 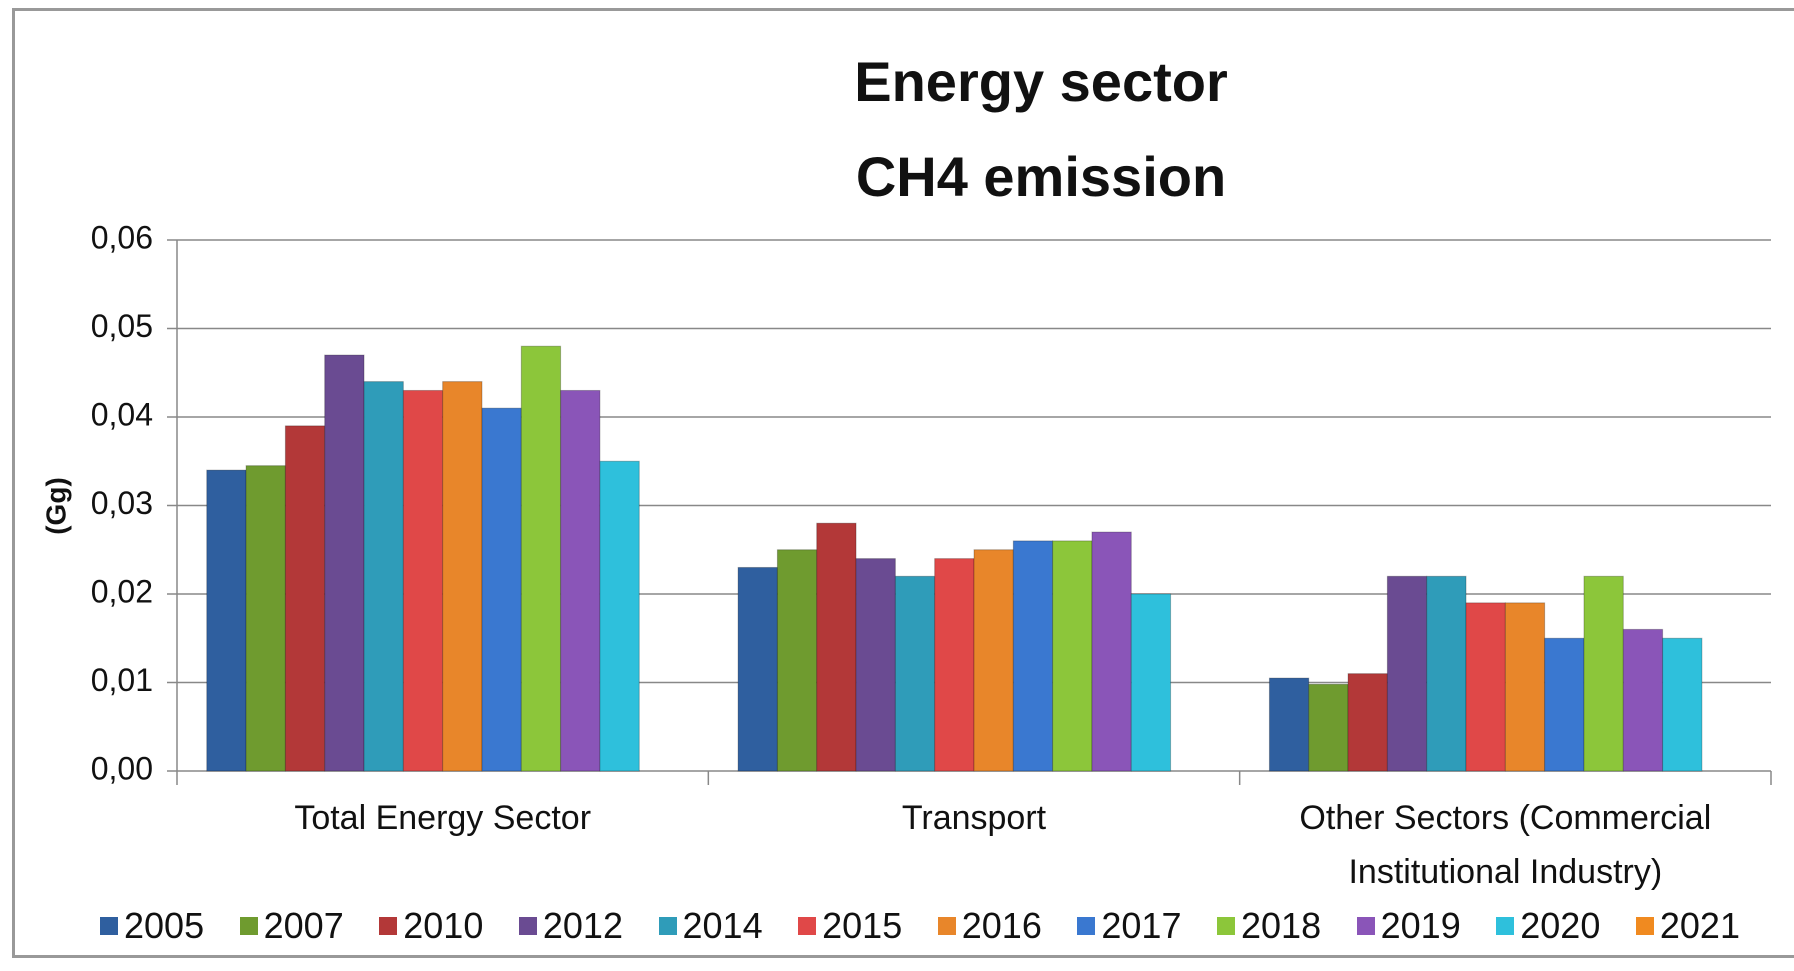 What do you see at coordinates (443, 818) in the screenshot?
I see `x-tick-label: Total Energy Sector` at bounding box center [443, 818].